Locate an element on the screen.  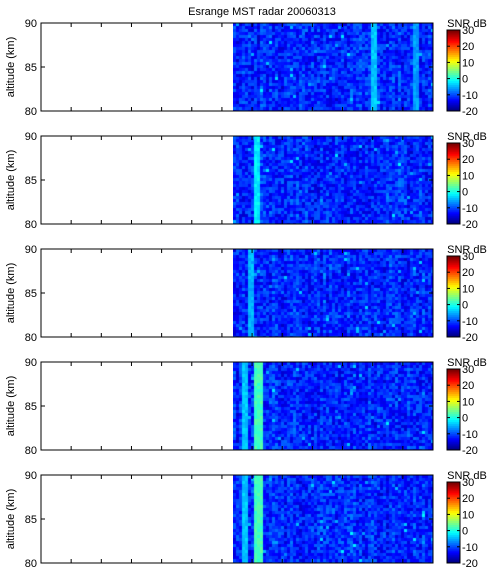
colorbar-label: SNR dB is located at coordinates (467, 363).